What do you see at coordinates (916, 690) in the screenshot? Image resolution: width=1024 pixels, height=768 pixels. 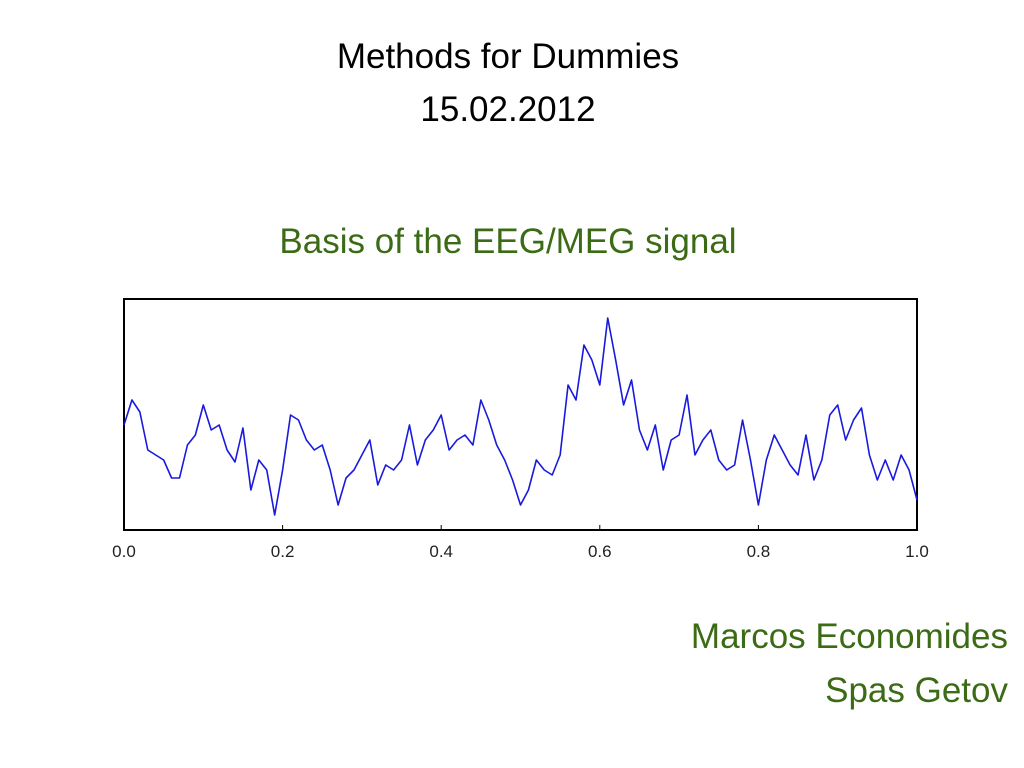 I see `author: Spas Getov` at bounding box center [916, 690].